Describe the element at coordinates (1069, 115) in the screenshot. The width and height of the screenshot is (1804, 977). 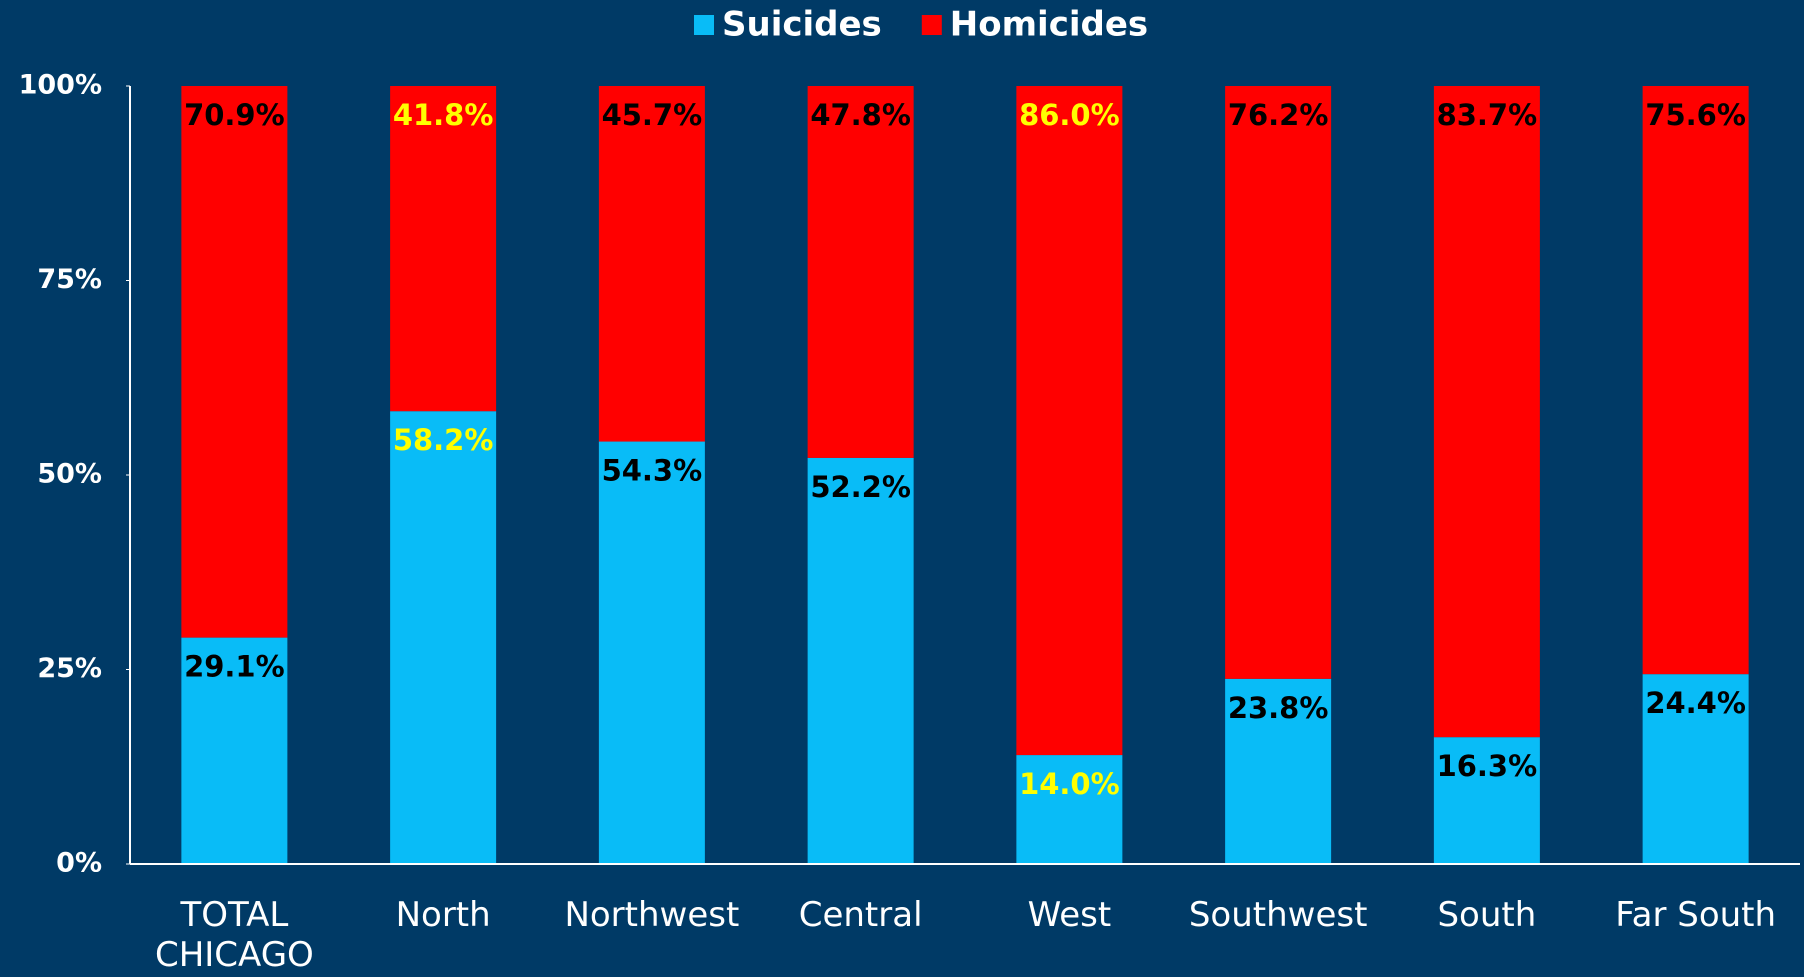
I see `value-label: 86.0%` at that location.